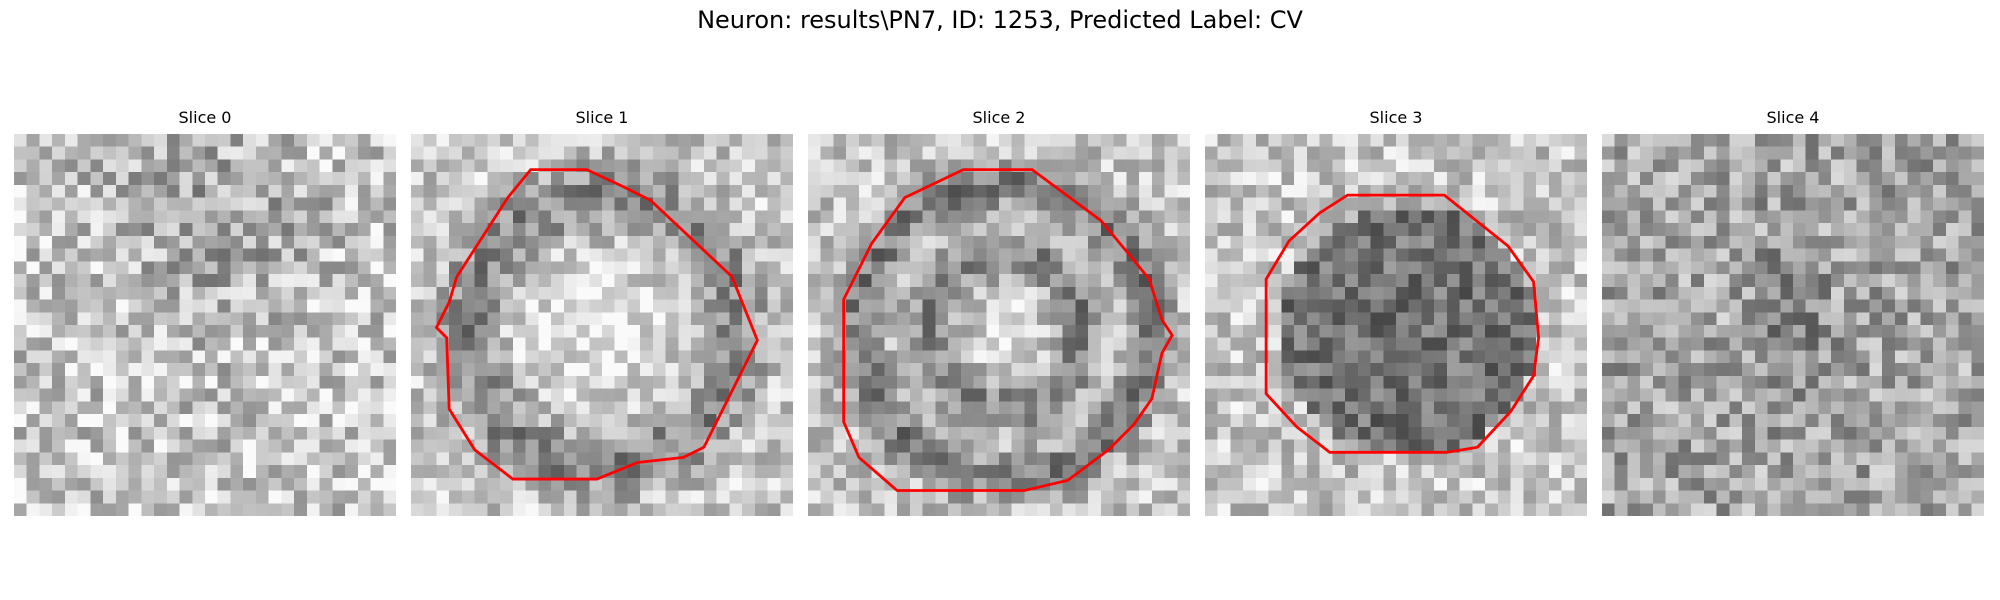  What do you see at coordinates (205, 117) in the screenshot?
I see `slice-title: Slice 0` at bounding box center [205, 117].